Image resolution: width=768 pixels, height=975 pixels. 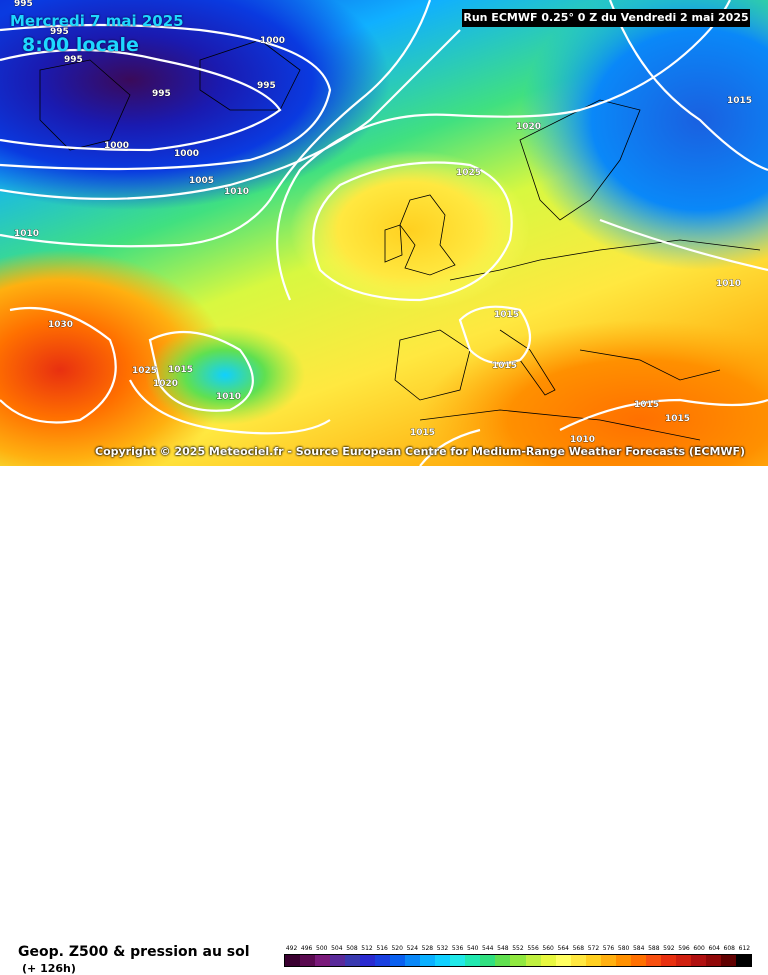 I want to click on isobar-label: 1030, so click(x=60, y=325).